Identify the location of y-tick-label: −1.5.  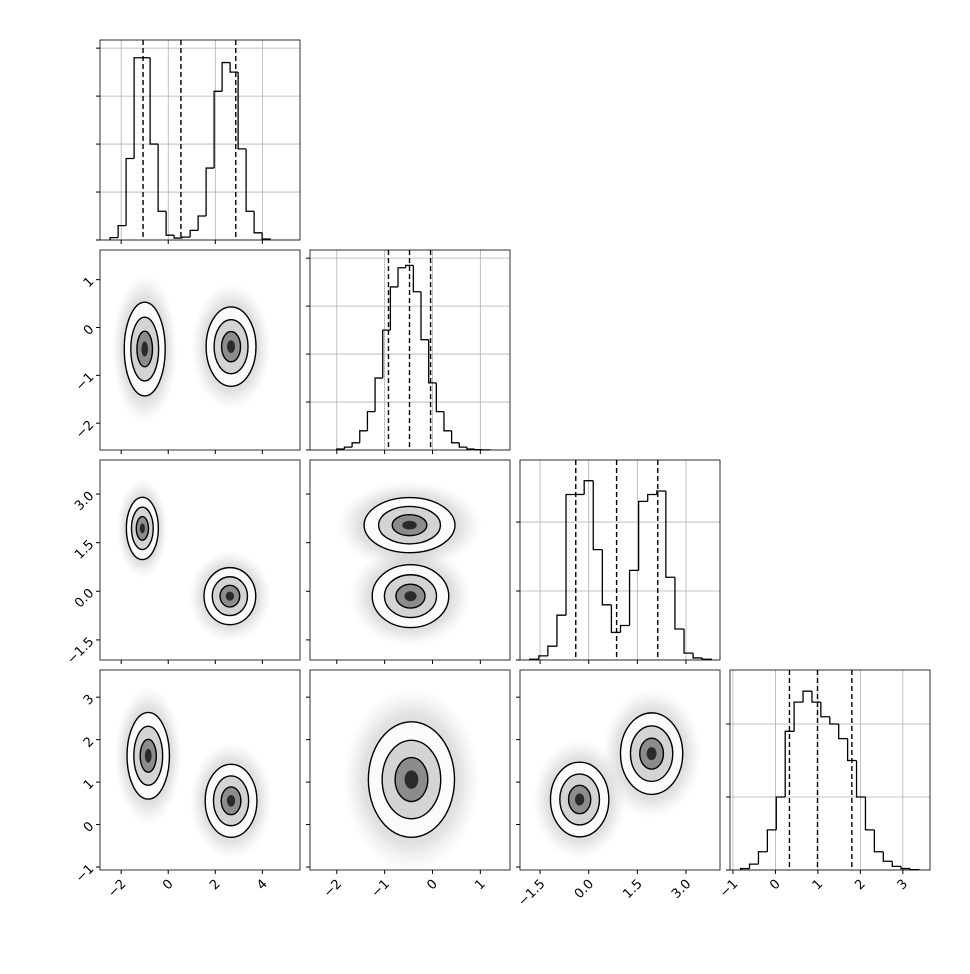
(80, 651).